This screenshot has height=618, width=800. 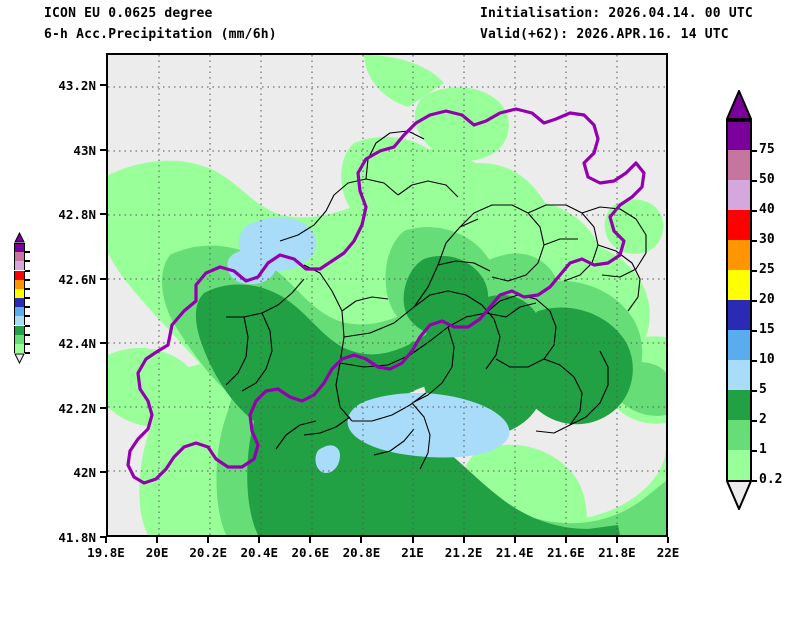 I want to click on colorbar-tick-label: 15, so click(x=767, y=329).